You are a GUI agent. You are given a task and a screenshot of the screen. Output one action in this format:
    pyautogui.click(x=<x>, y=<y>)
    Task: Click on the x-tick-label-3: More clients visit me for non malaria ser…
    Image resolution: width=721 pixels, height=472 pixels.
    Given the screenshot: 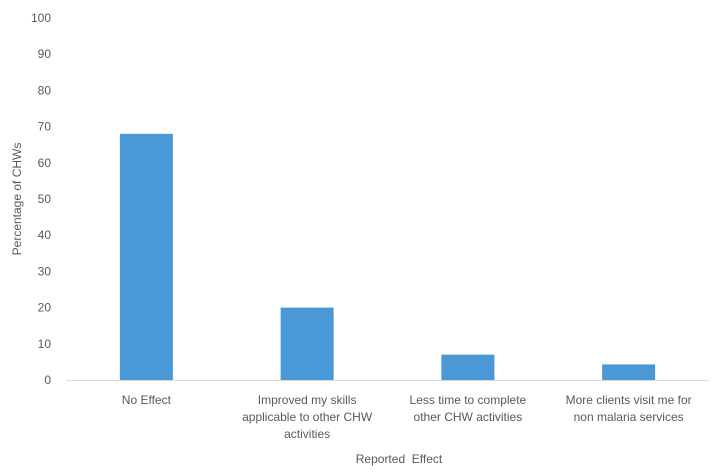 What is the action you would take?
    pyautogui.click(x=629, y=408)
    